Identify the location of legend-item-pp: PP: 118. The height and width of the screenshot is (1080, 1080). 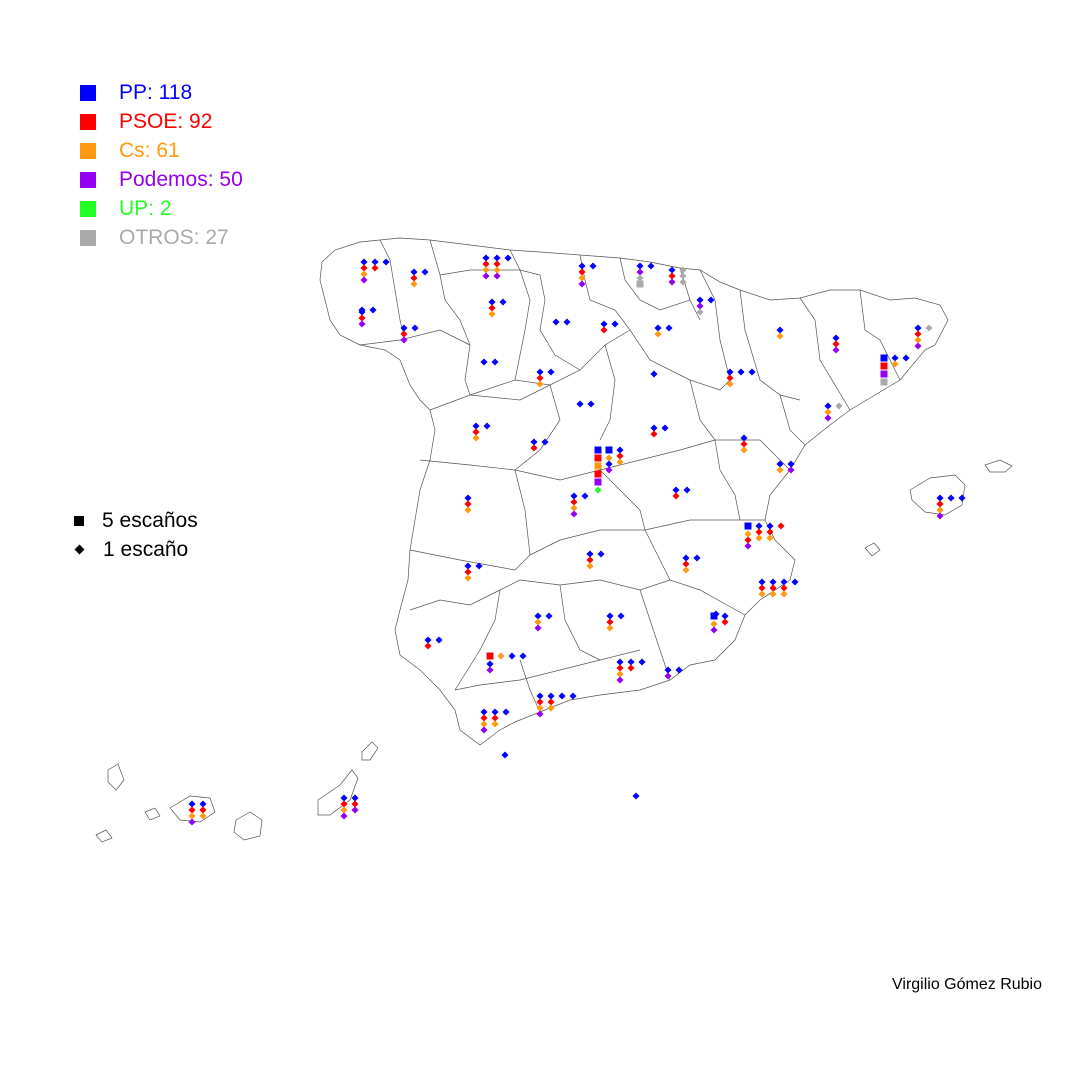
(161, 92).